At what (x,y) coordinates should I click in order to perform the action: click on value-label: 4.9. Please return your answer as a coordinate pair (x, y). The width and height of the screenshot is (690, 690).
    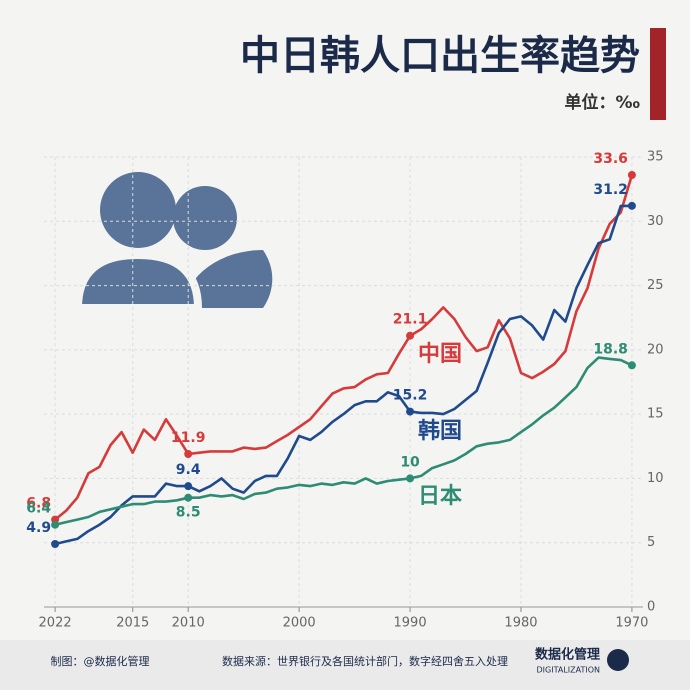
    Looking at the image, I should click on (38, 528).